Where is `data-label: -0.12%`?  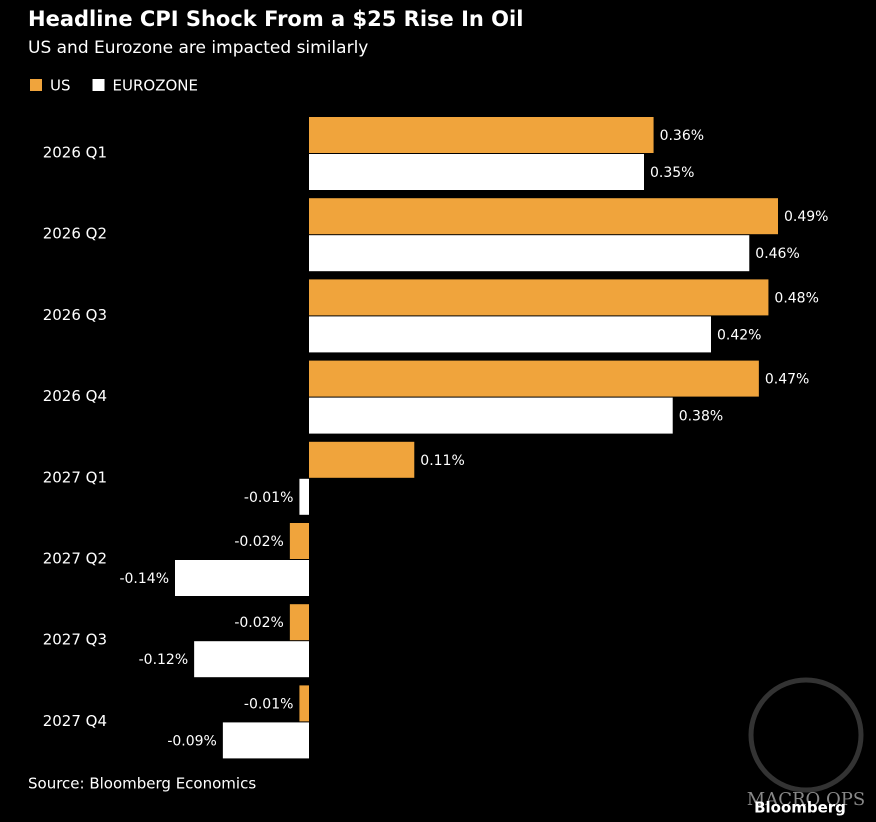 data-label: -0.12% is located at coordinates (164, 660).